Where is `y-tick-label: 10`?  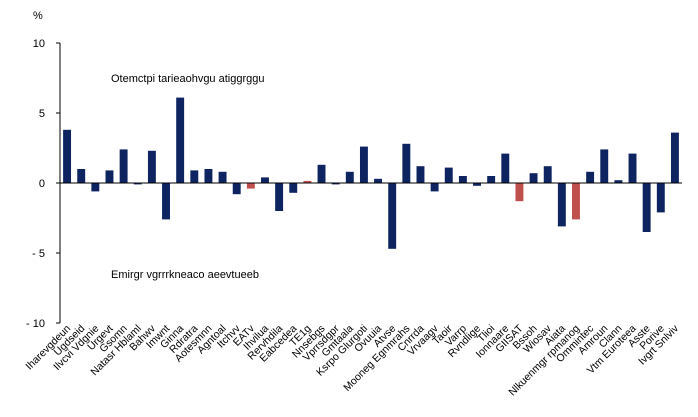
y-tick-label: 10 is located at coordinates (39, 44).